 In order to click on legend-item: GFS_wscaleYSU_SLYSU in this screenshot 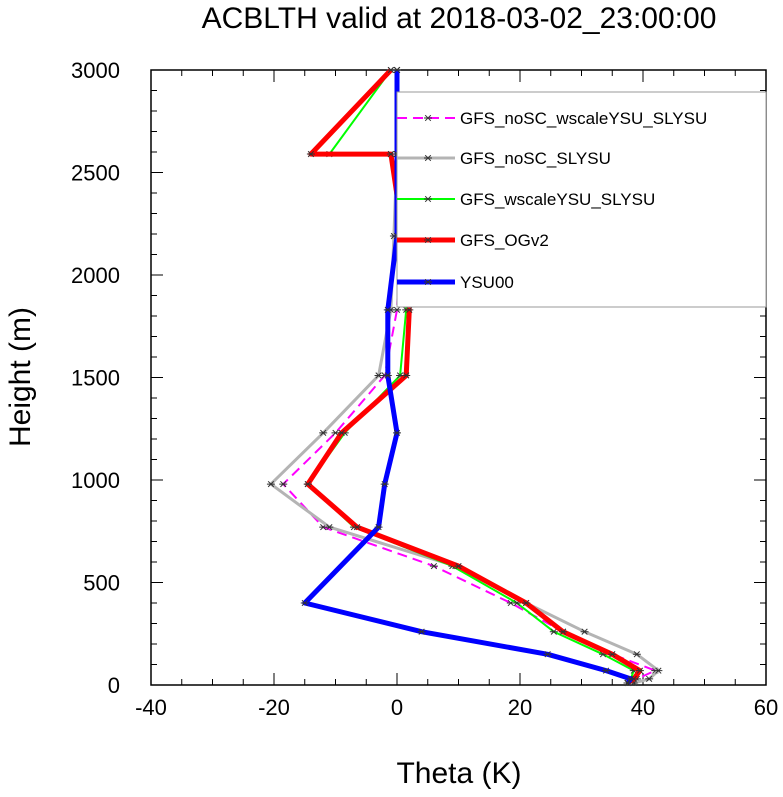, I will do `click(526, 199)`.